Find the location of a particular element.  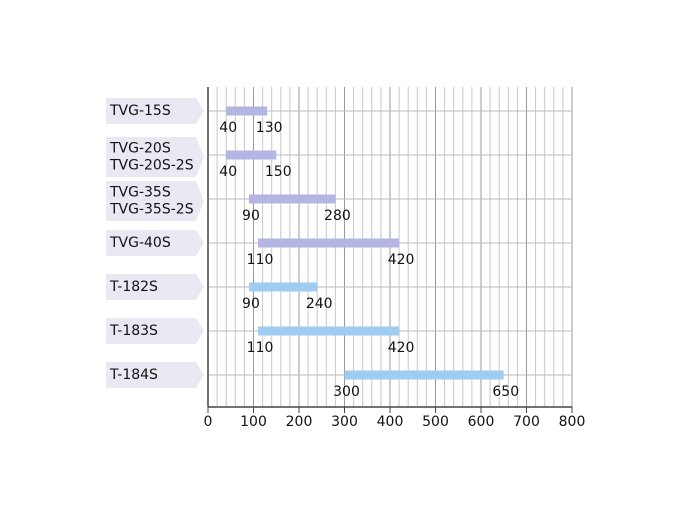

category-label: TVG-20S-2S is located at coordinates (151, 166).